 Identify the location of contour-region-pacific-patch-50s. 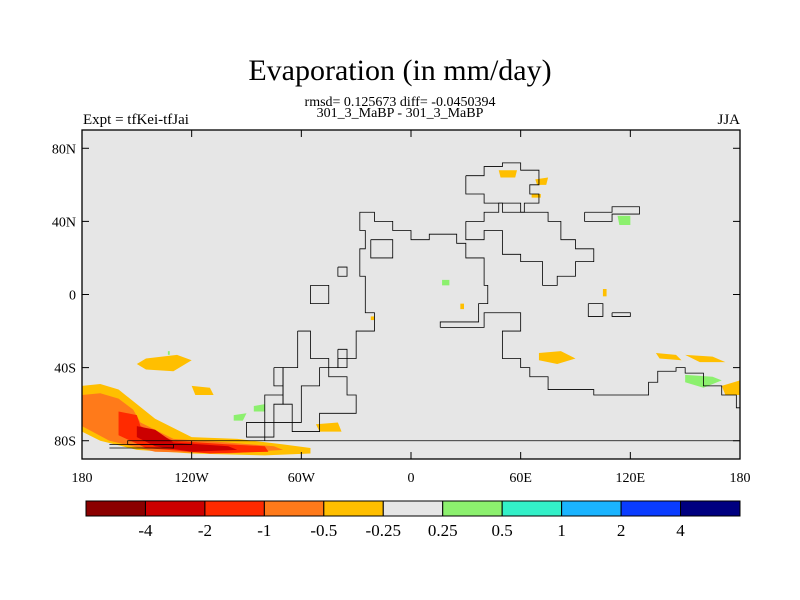
(202, 390).